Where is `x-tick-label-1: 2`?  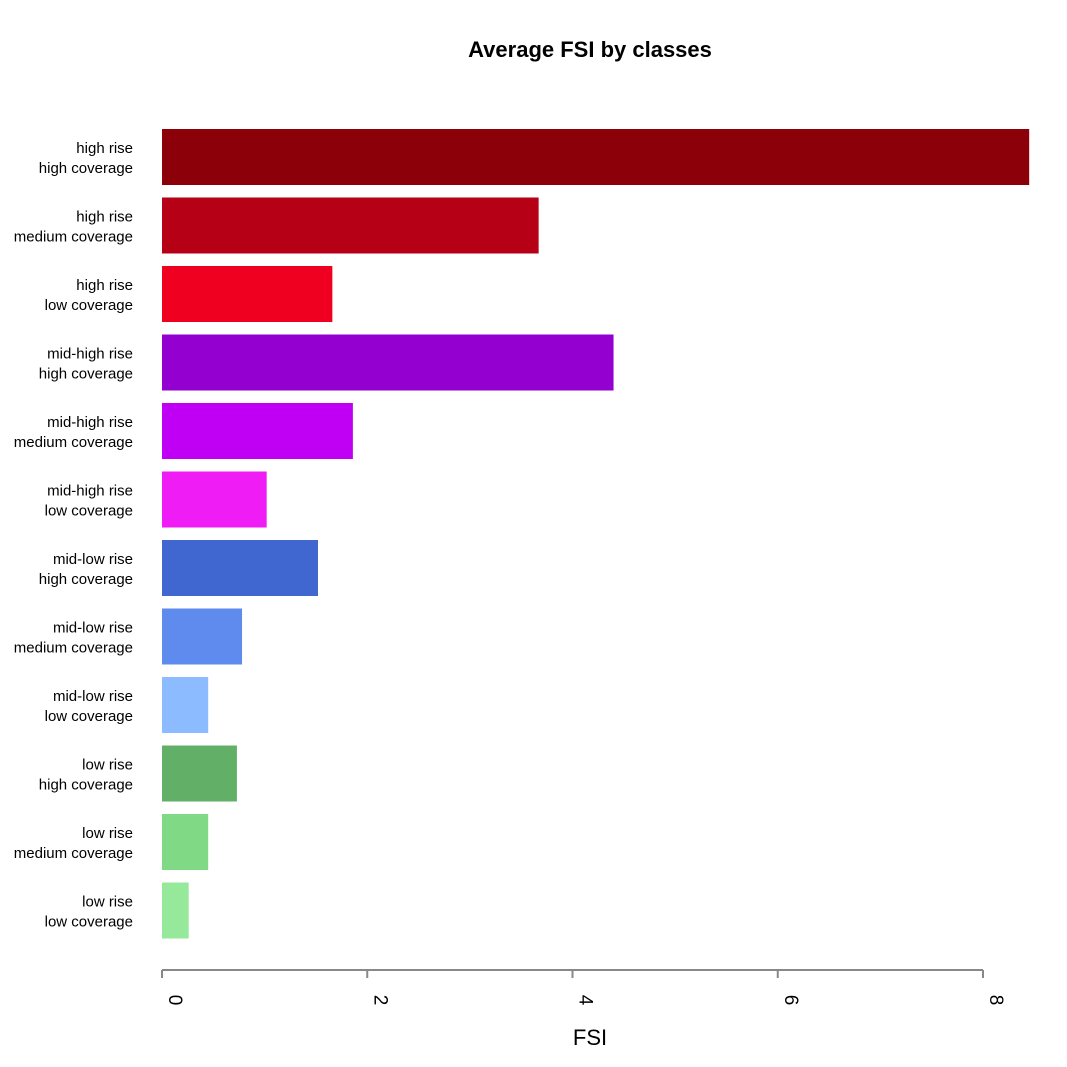 x-tick-label-1: 2 is located at coordinates (379, 1000).